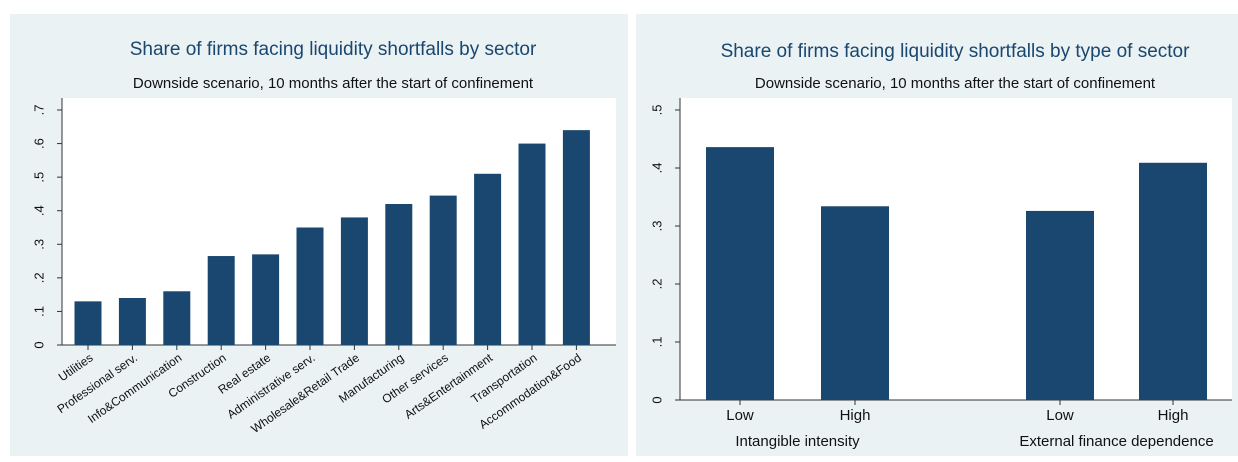 Image resolution: width=1238 pixels, height=462 pixels. I want to click on group-label: External finance dependence, so click(1116, 441).